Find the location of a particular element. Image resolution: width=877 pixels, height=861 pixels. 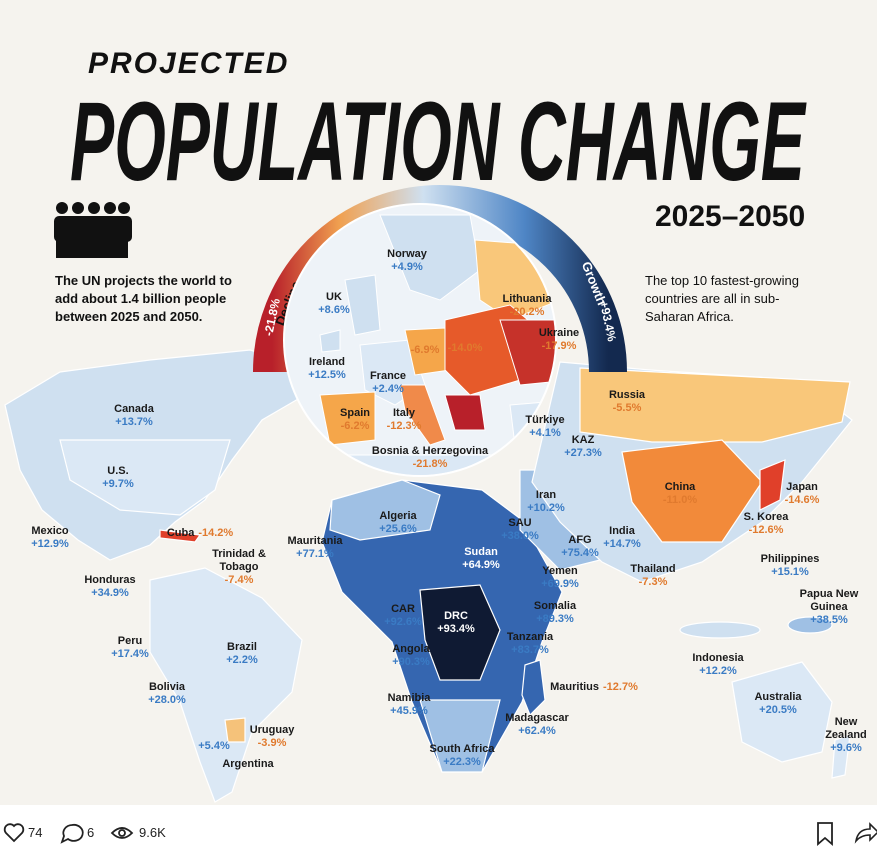

population-change: +34.9% is located at coordinates (110, 593).